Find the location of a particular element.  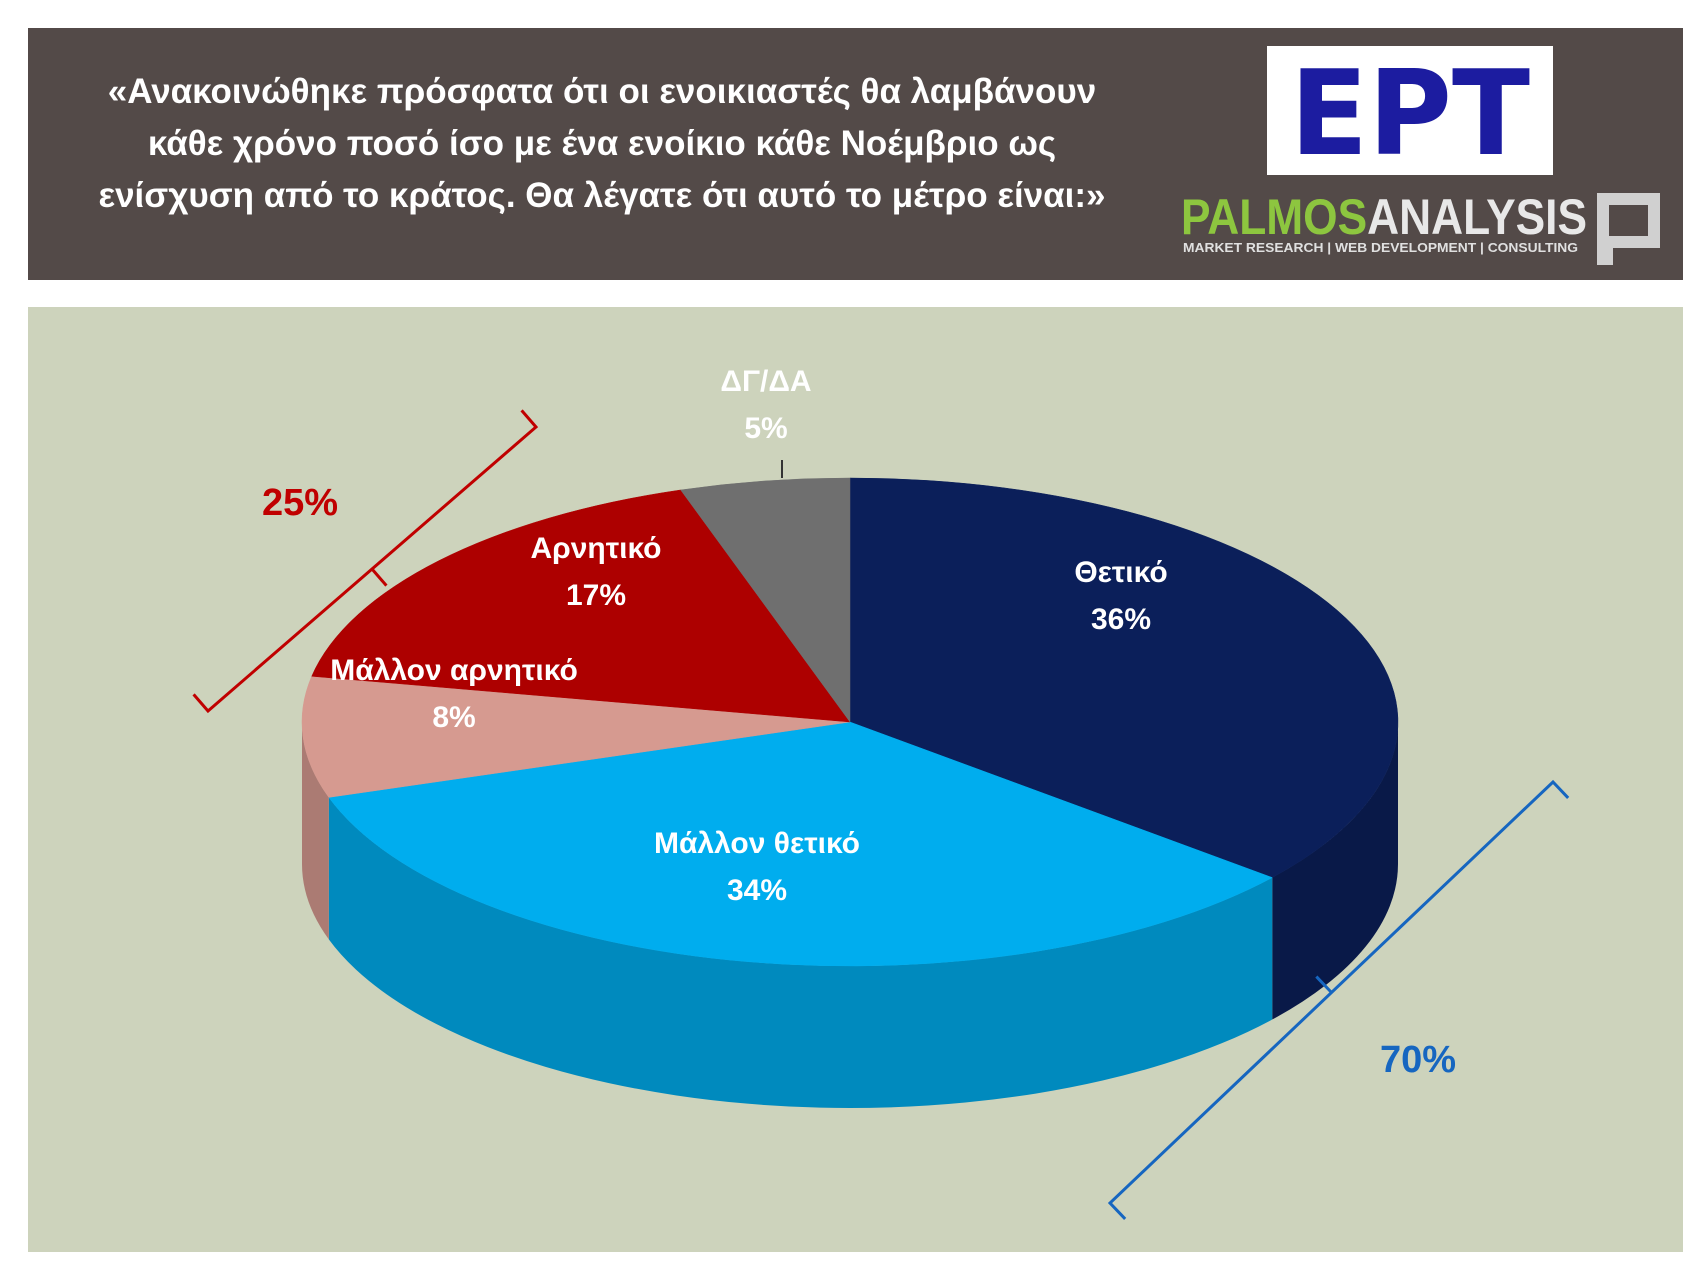

bracket-label: 25% is located at coordinates (300, 503).